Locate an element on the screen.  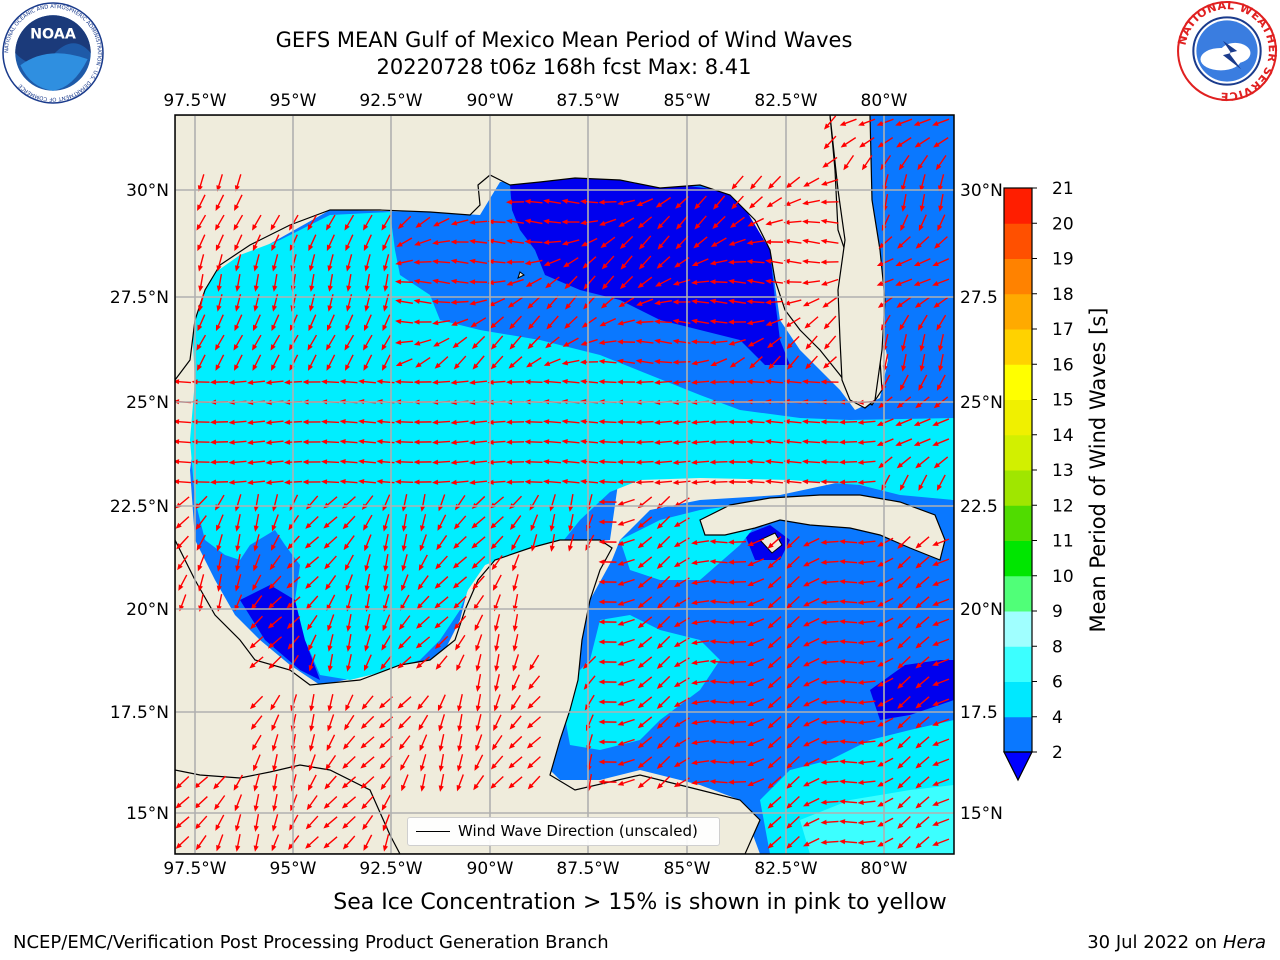
lon-ticks-top: 97.5°W 95°W 92.5°W 90°W 87.5°W 85°W 82.5°W 80°W is located at coordinates (535, 101).